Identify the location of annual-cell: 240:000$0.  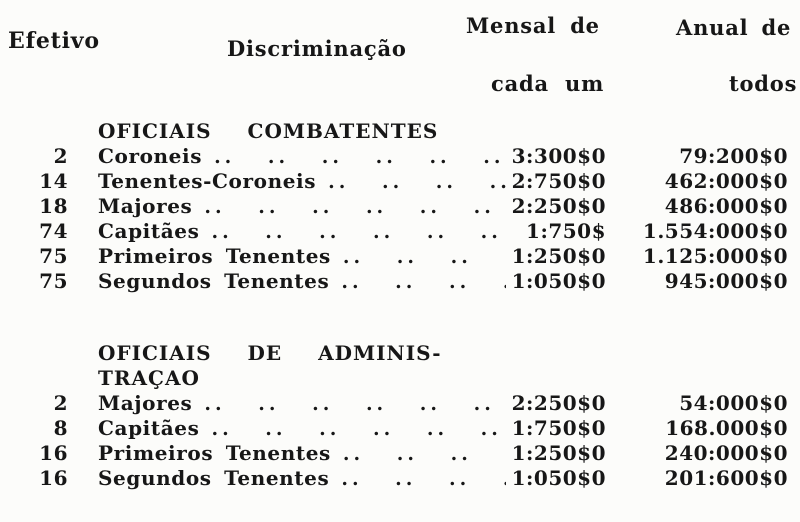
(726, 453).